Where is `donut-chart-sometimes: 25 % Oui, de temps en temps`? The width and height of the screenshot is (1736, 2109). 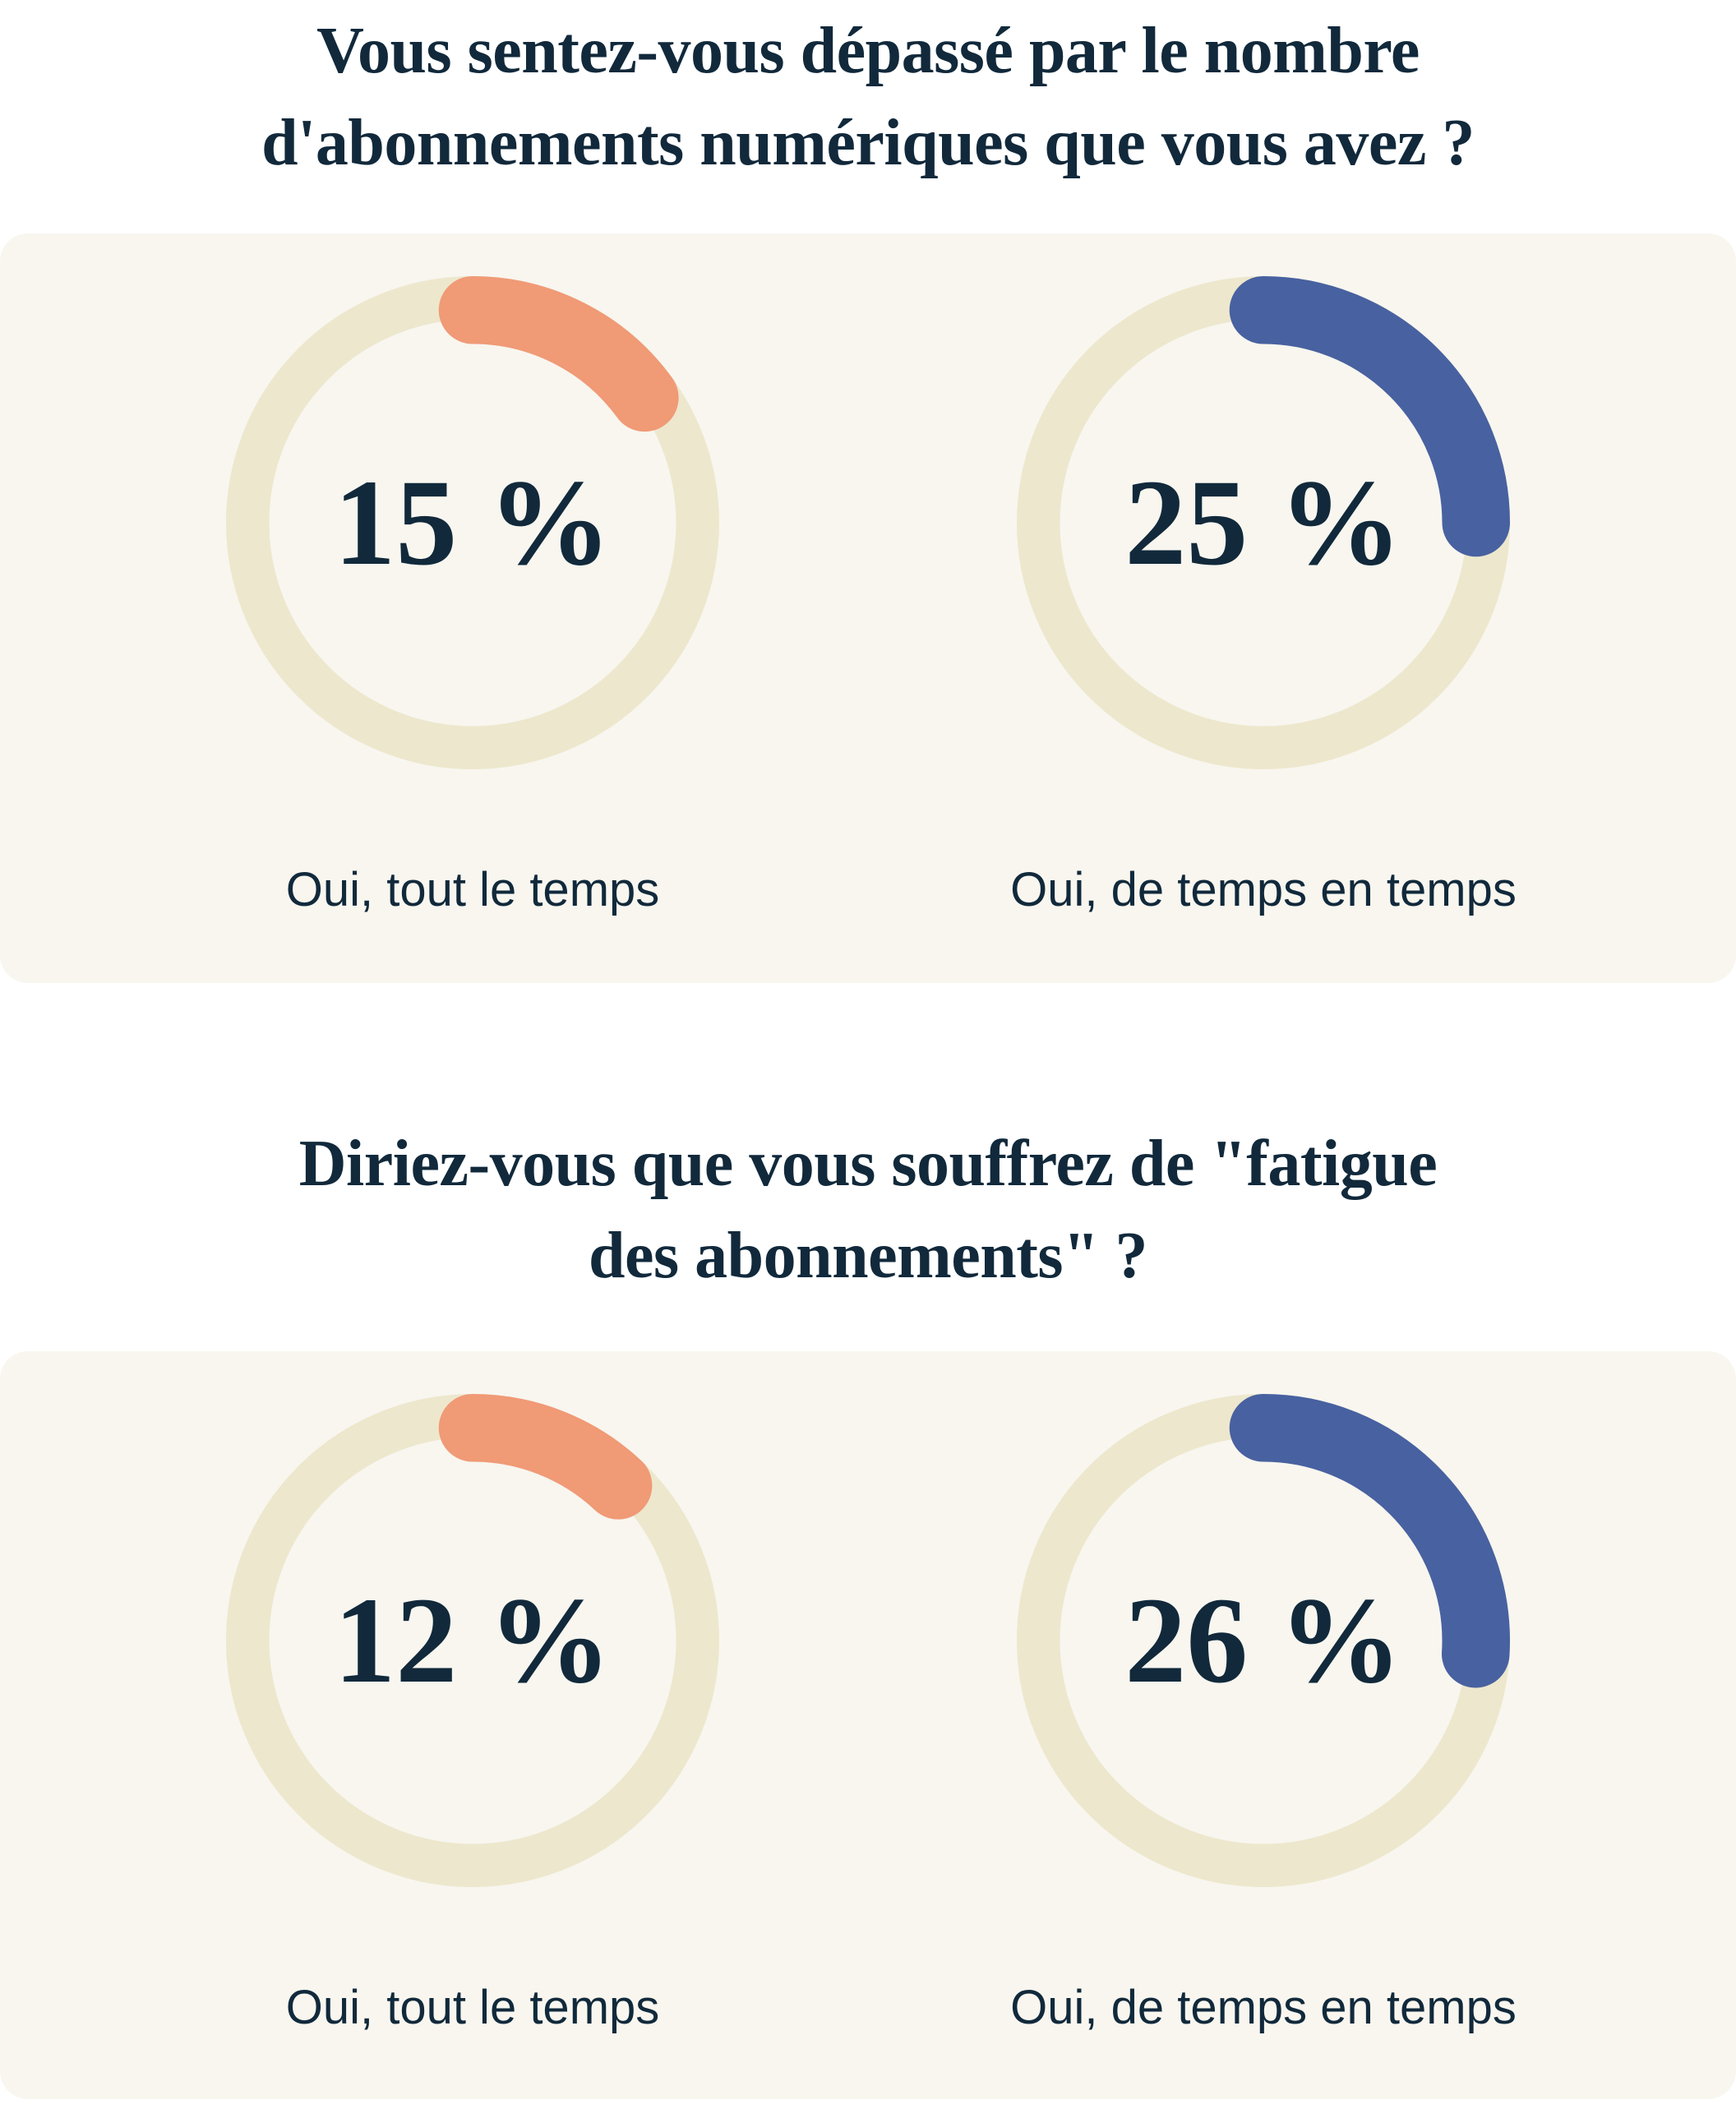 donut-chart-sometimes: 25 % Oui, de temps en temps is located at coordinates (1264, 595).